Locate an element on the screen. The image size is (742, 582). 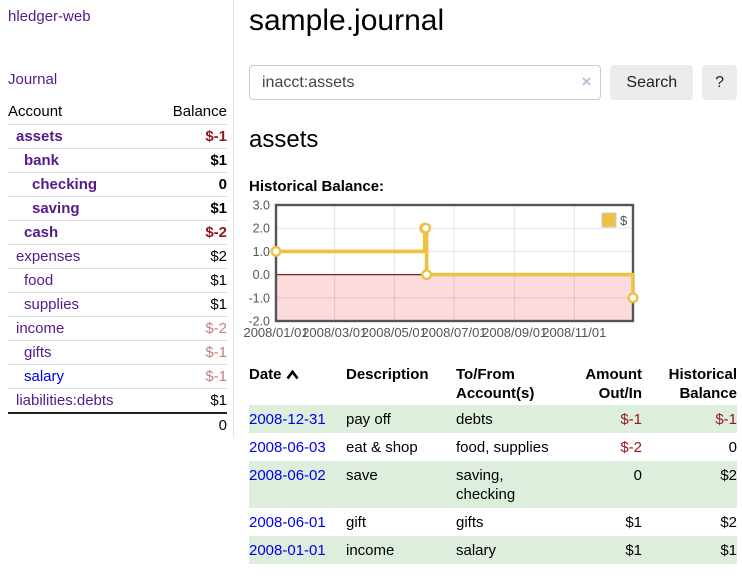
account-heading: assets is located at coordinates (284, 139).